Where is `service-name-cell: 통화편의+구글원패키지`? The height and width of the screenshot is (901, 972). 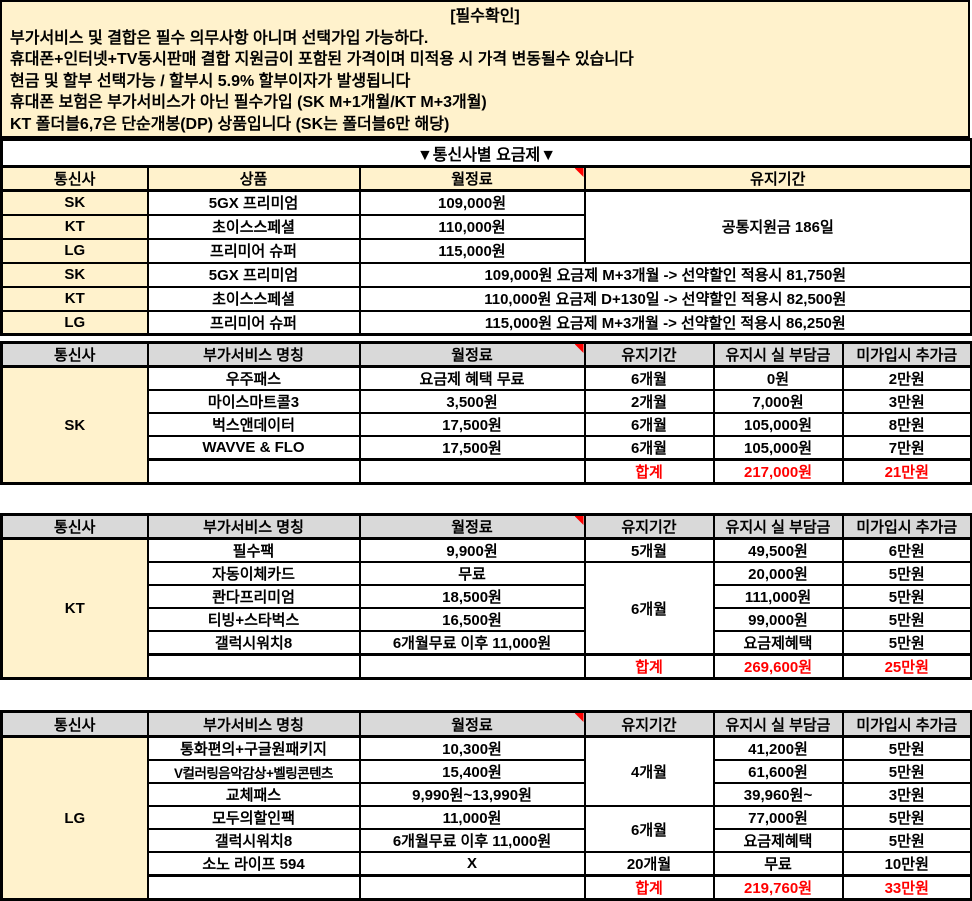
service-name-cell: 통화편의+구글원패키지 is located at coordinates (253, 748).